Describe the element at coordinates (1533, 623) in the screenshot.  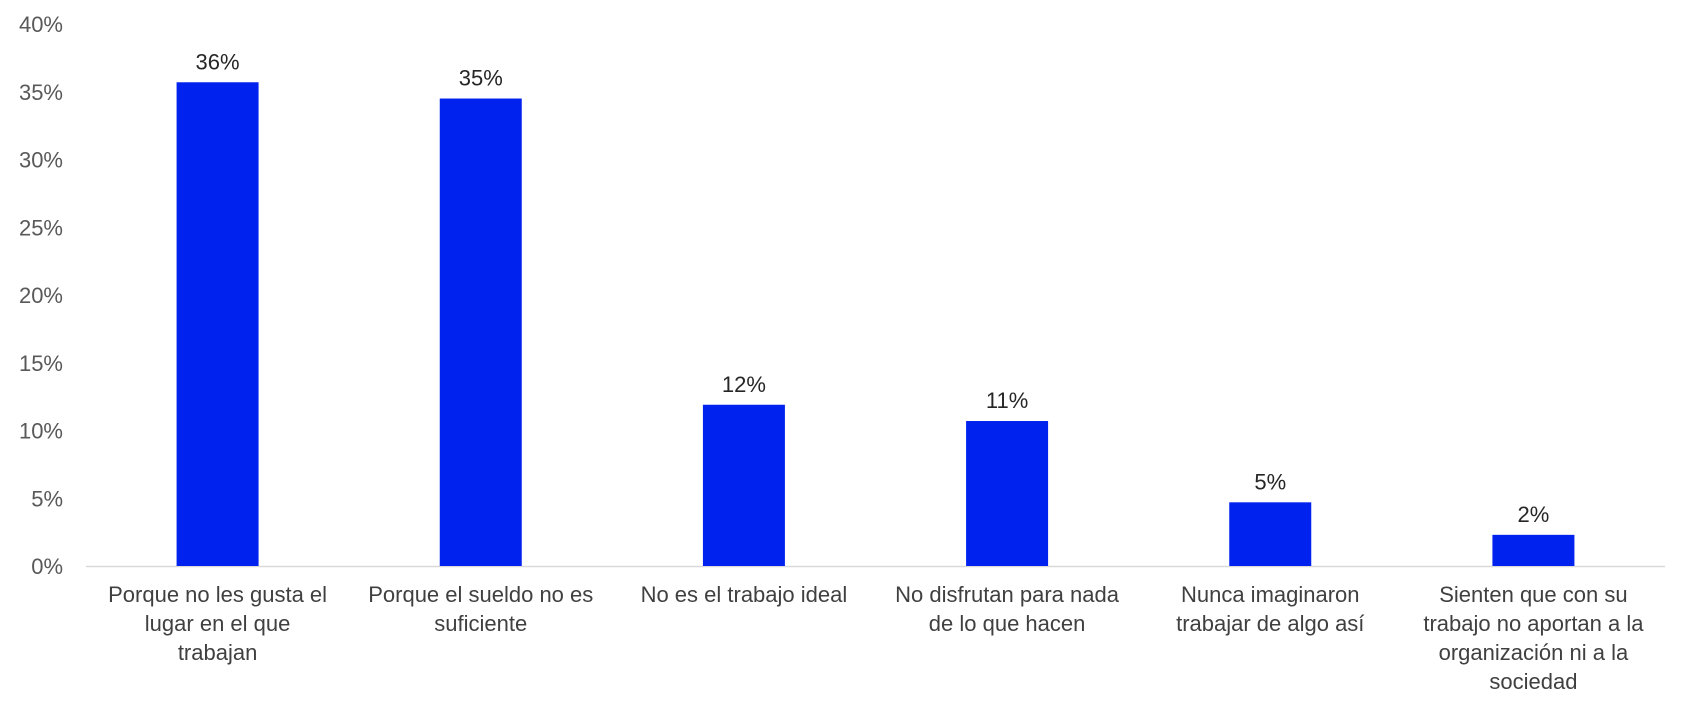
I see `category-label-line: trabajo no aportan a la` at that location.